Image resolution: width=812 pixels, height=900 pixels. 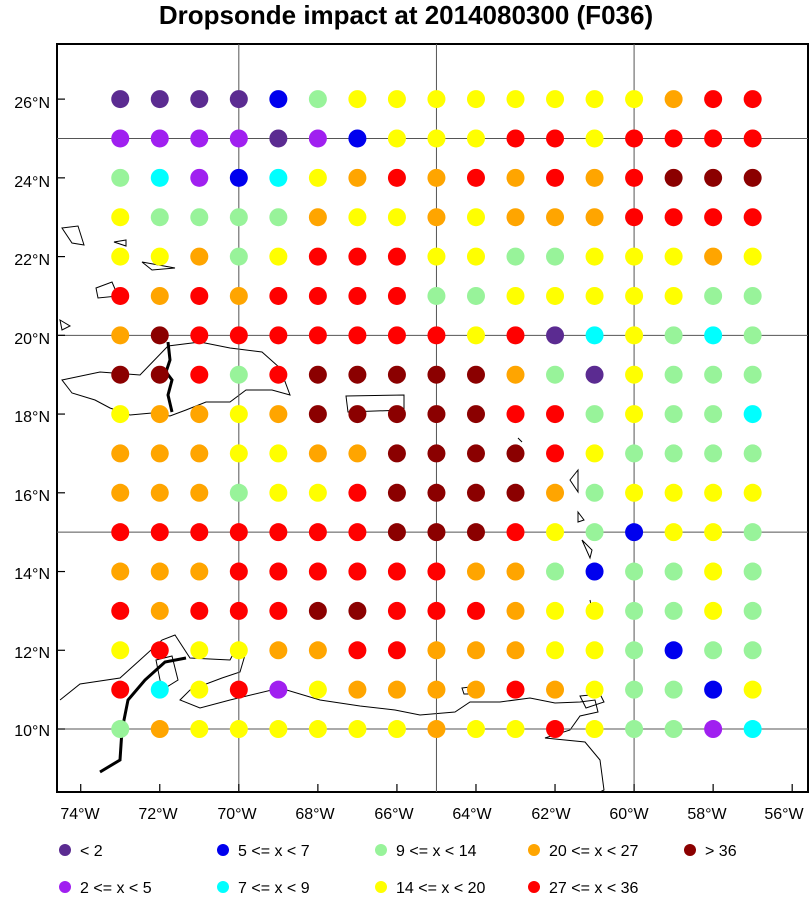 What do you see at coordinates (32, 182) in the screenshot?
I see `lat-label-24n: 24°N` at bounding box center [32, 182].